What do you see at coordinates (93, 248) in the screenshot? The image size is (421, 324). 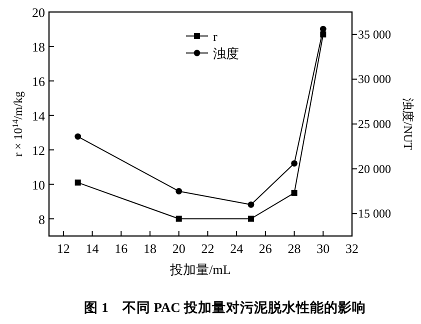 I see `x-tick-label: 14` at bounding box center [93, 248].